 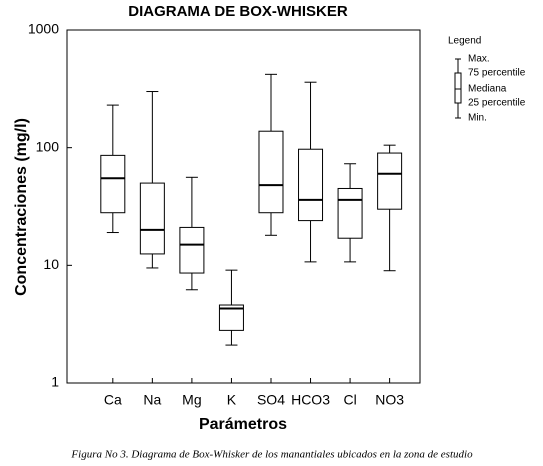 What do you see at coordinates (232, 400) in the screenshot?
I see `x-tick-label: K` at bounding box center [232, 400].